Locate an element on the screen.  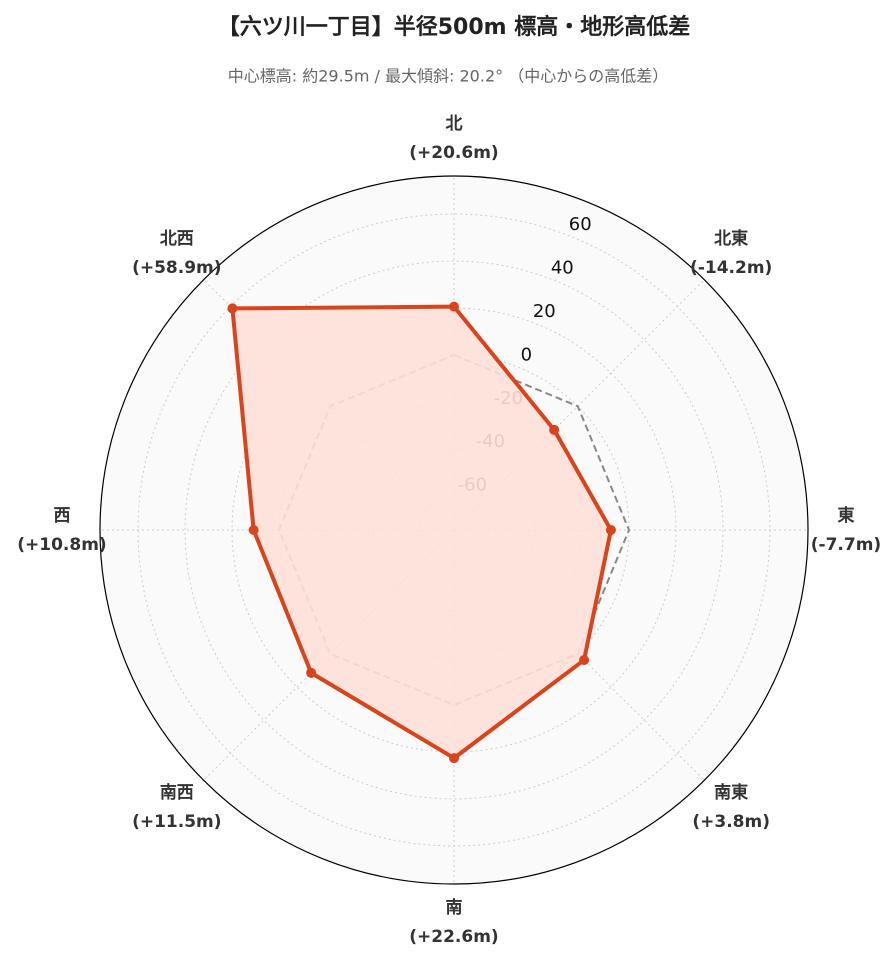
chart-title: 【六ツ川一丁目】半径500m 標高・地形高低差 is located at coordinates (454, 27).